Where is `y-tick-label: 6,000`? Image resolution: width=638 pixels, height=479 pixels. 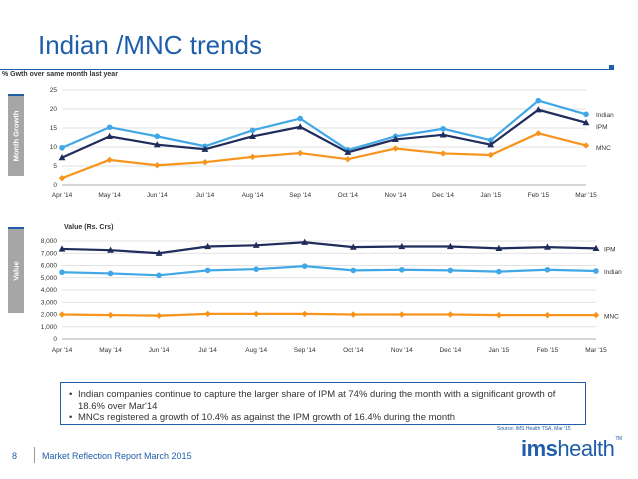 y-tick-label: 6,000 is located at coordinates (49, 266).